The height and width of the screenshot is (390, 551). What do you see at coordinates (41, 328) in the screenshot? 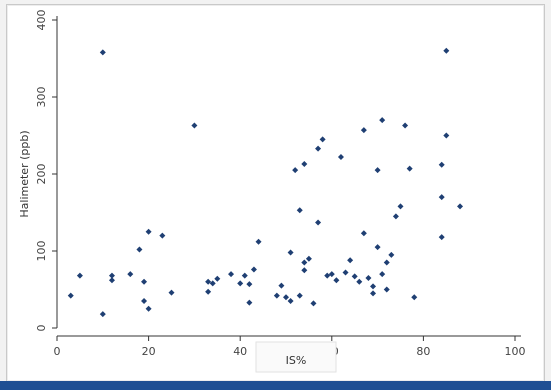
I see `y-tick-label: 0` at bounding box center [41, 328].